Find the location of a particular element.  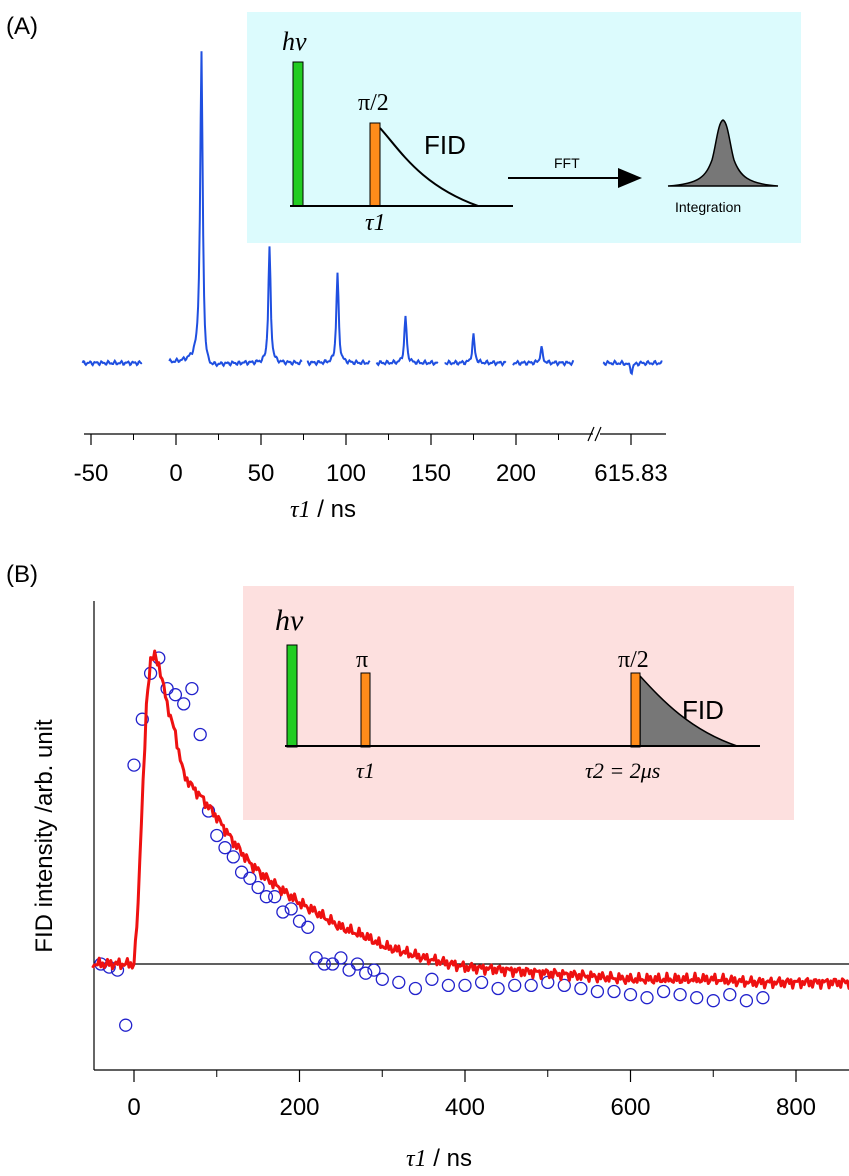

panel-a-tick-label: 50 is located at coordinates (261, 473).